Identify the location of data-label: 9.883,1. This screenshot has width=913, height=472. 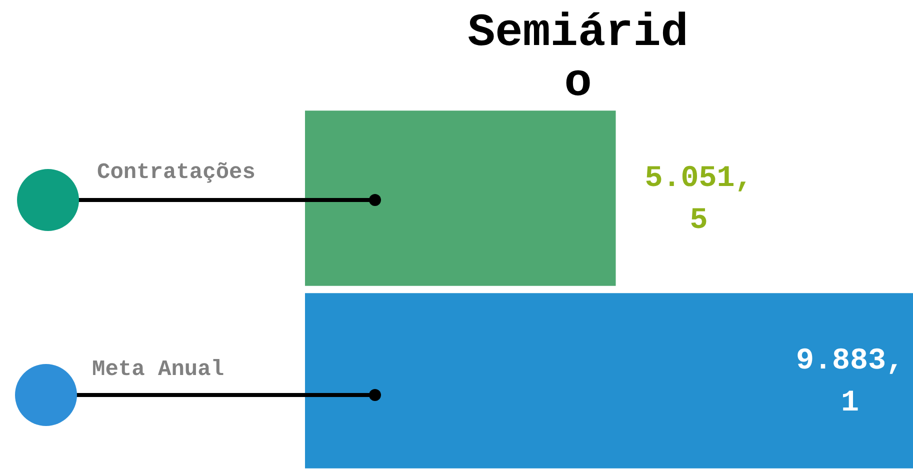
(850, 382).